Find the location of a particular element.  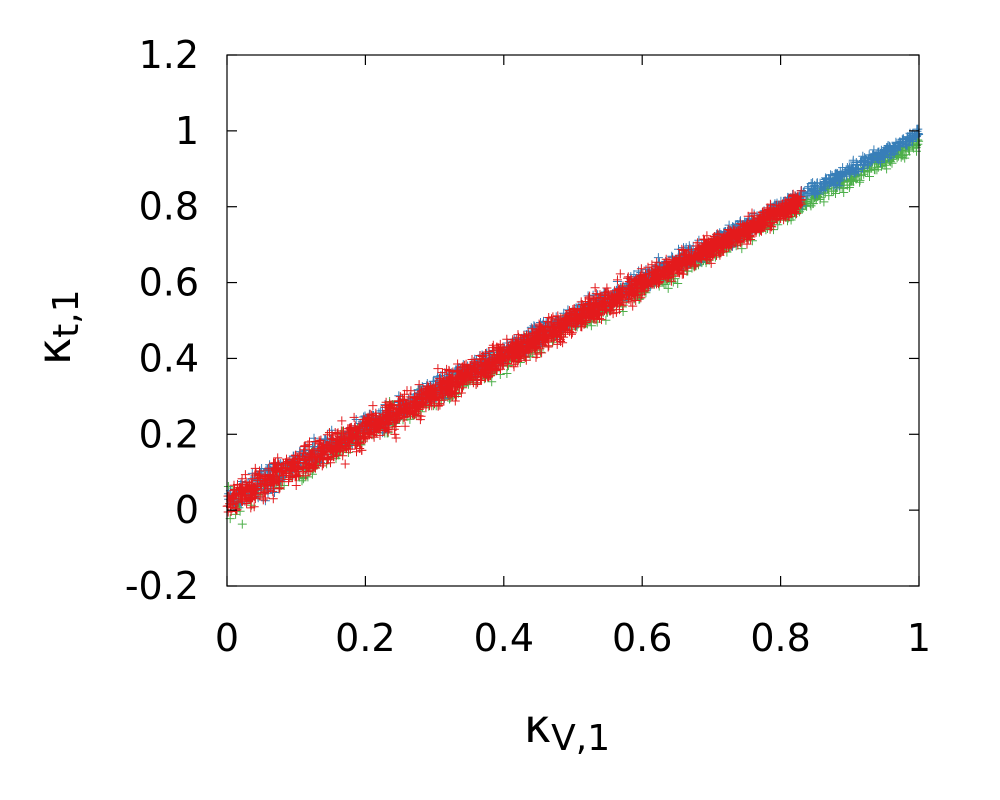

x-axis-label-main: κ is located at coordinates (537, 726).